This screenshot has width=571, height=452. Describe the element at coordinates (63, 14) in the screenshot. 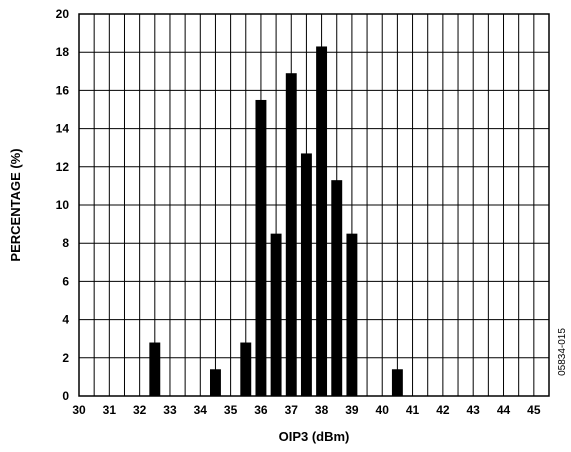

I see `y-tick-label: 20` at that location.